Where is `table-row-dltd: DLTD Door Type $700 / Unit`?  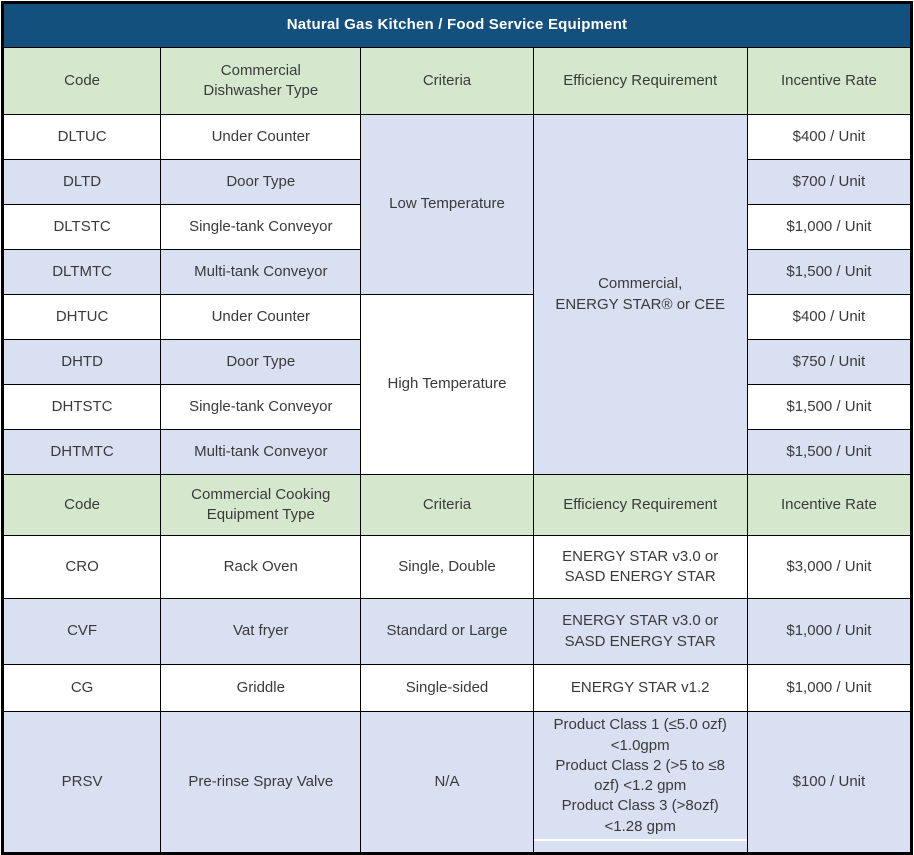 table-row-dltd: DLTD Door Type $700 / Unit is located at coordinates (457, 182).